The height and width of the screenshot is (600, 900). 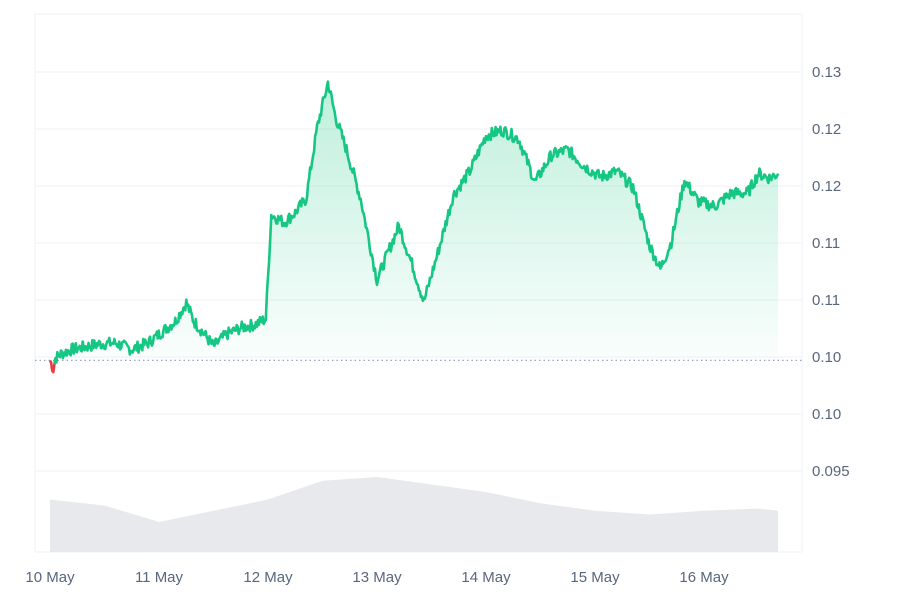 I want to click on x-tick-label: 14 May, so click(x=486, y=577).